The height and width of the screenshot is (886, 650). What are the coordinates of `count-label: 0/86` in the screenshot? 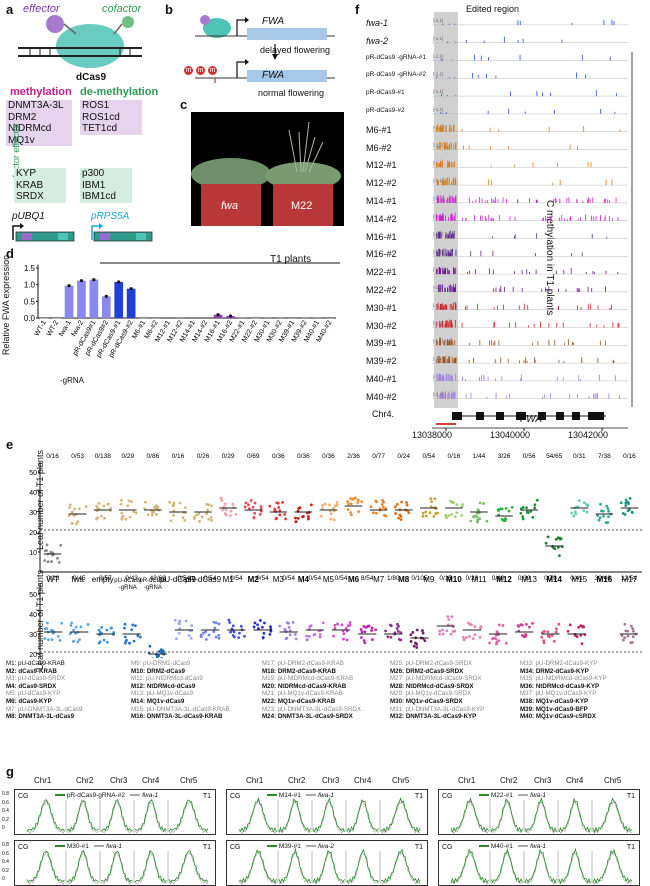 It's located at (153, 456).